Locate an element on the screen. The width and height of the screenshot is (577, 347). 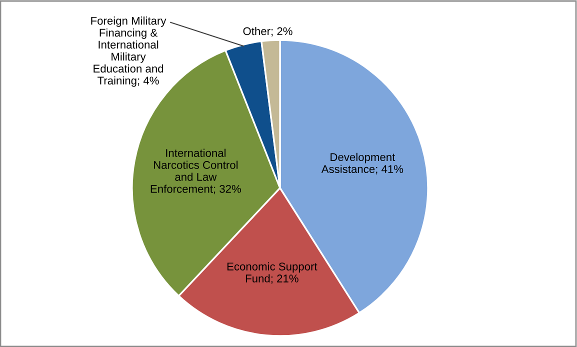
slice-label: International Narcotics Control and Law Enforcement; 32% is located at coordinates (195, 171).